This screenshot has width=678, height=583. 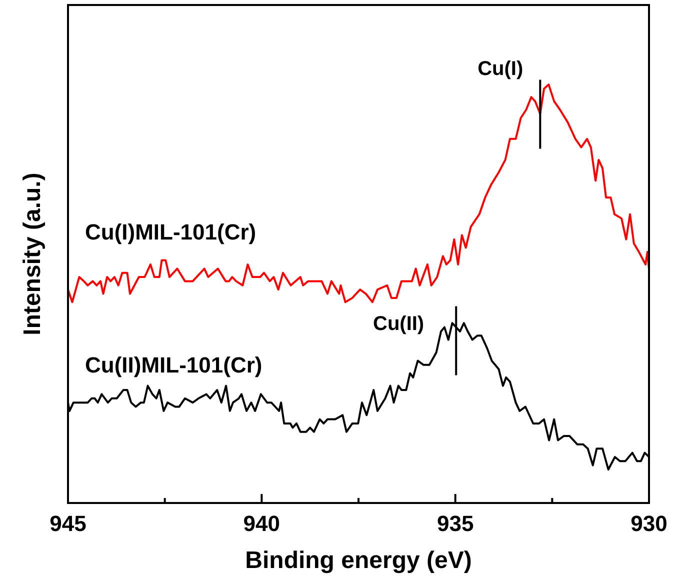 What do you see at coordinates (173, 365) in the screenshot?
I see `series-label: Cu(II)MIL-101(Cr)` at bounding box center [173, 365].